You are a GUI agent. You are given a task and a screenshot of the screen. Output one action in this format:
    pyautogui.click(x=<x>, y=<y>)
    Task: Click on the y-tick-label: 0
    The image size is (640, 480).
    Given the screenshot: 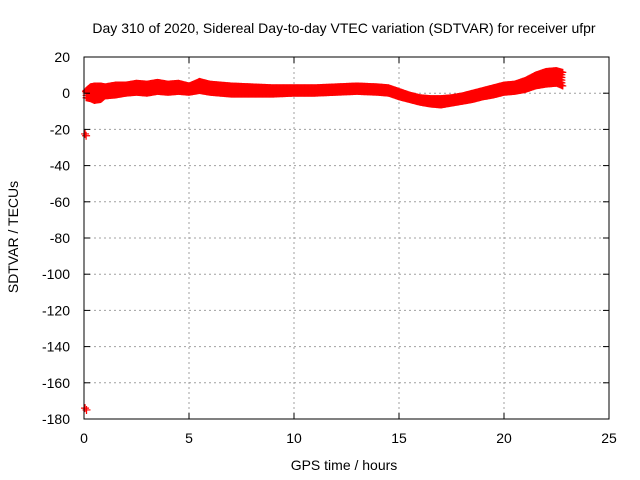 What is the action you would take?
    pyautogui.click(x=66, y=93)
    